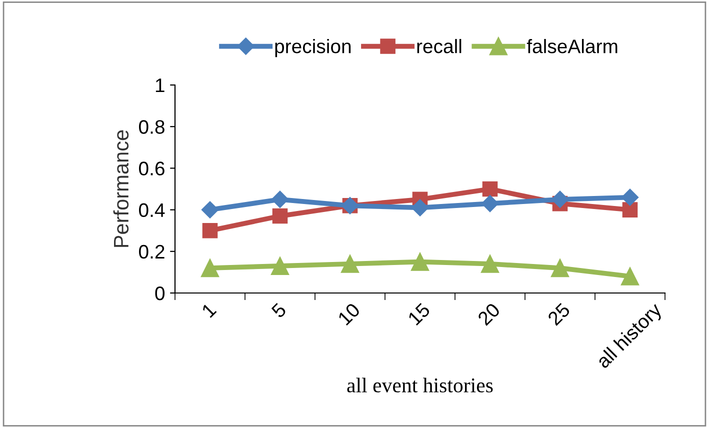 The width and height of the screenshot is (709, 428). What do you see at coordinates (209, 310) in the screenshot?
I see `x-tick-label: 1` at bounding box center [209, 310].